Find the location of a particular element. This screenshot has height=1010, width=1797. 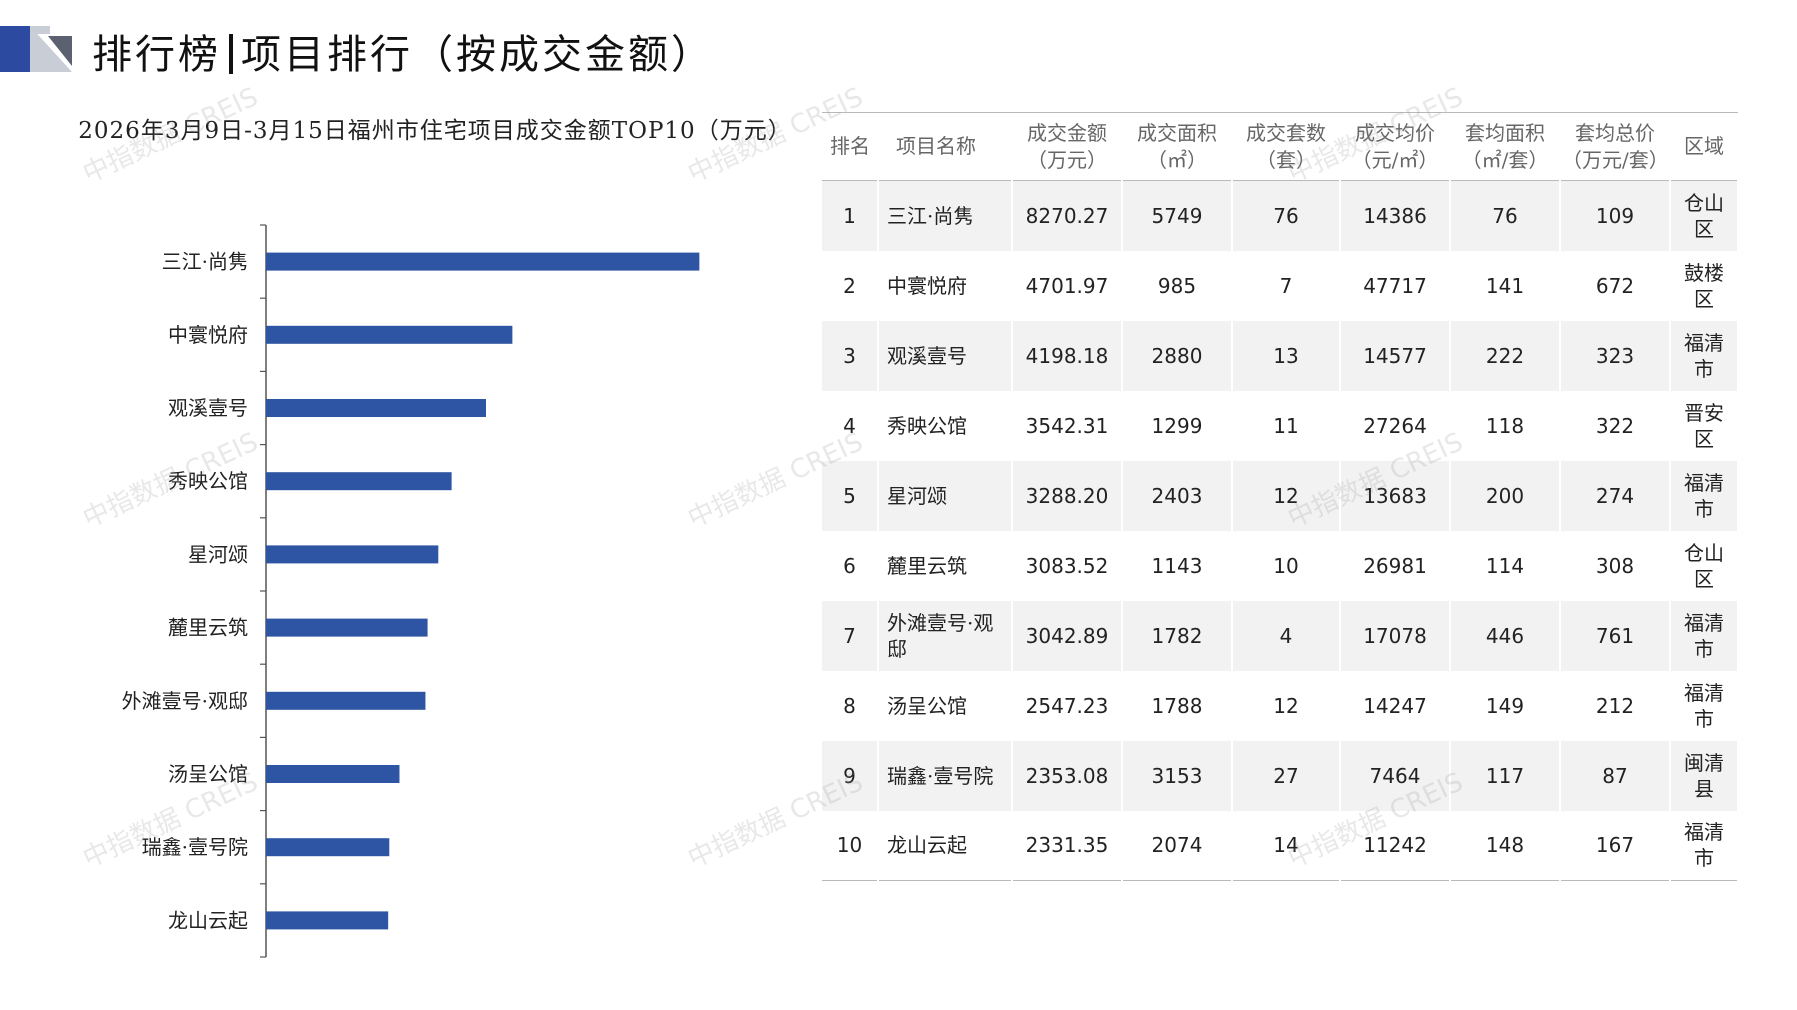

price-cell: 27264 is located at coordinates (1395, 425).